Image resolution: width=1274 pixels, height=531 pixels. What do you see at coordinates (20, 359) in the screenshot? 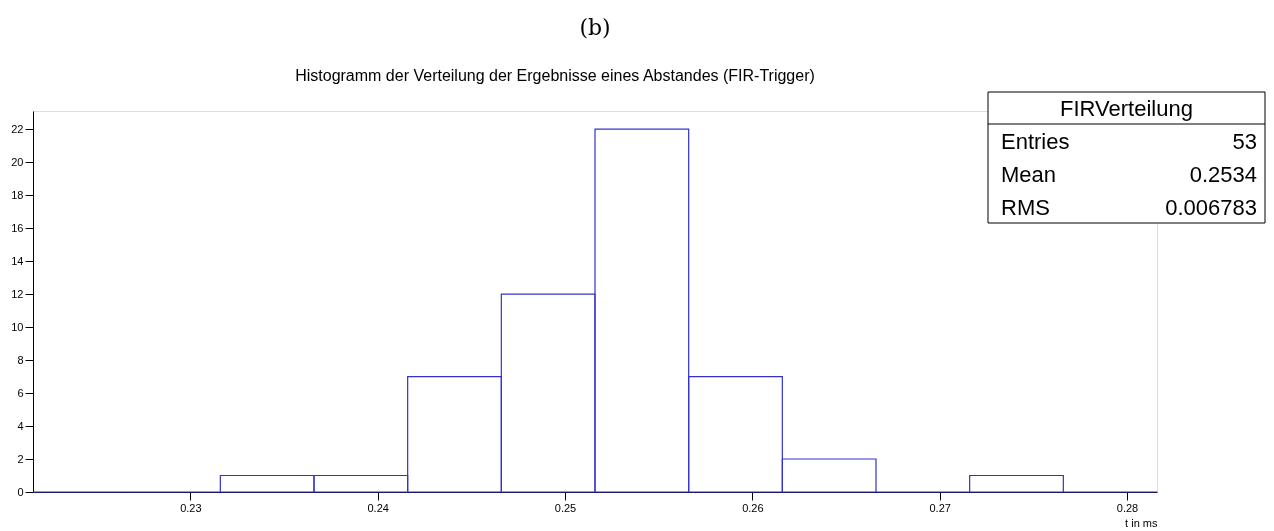
I see `y-tick-label: 8` at bounding box center [20, 359].